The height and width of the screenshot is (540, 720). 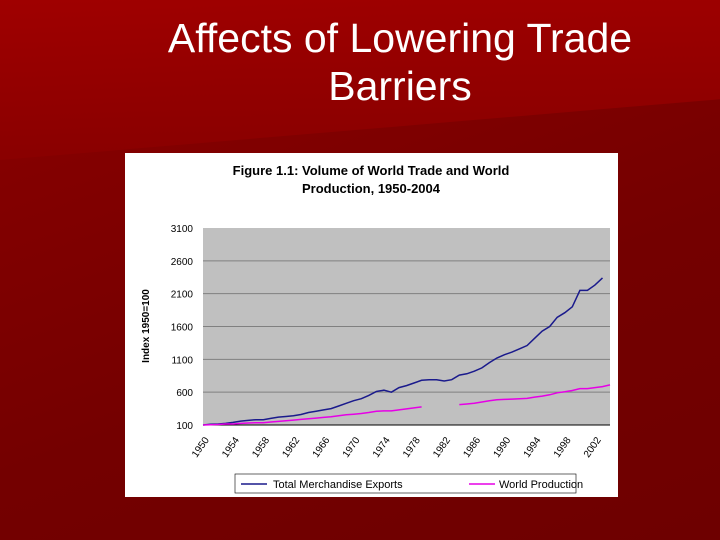 I want to click on y-axis-ticks: 100 600 1100 1600 2100 2600 3100, so click(x=182, y=328).